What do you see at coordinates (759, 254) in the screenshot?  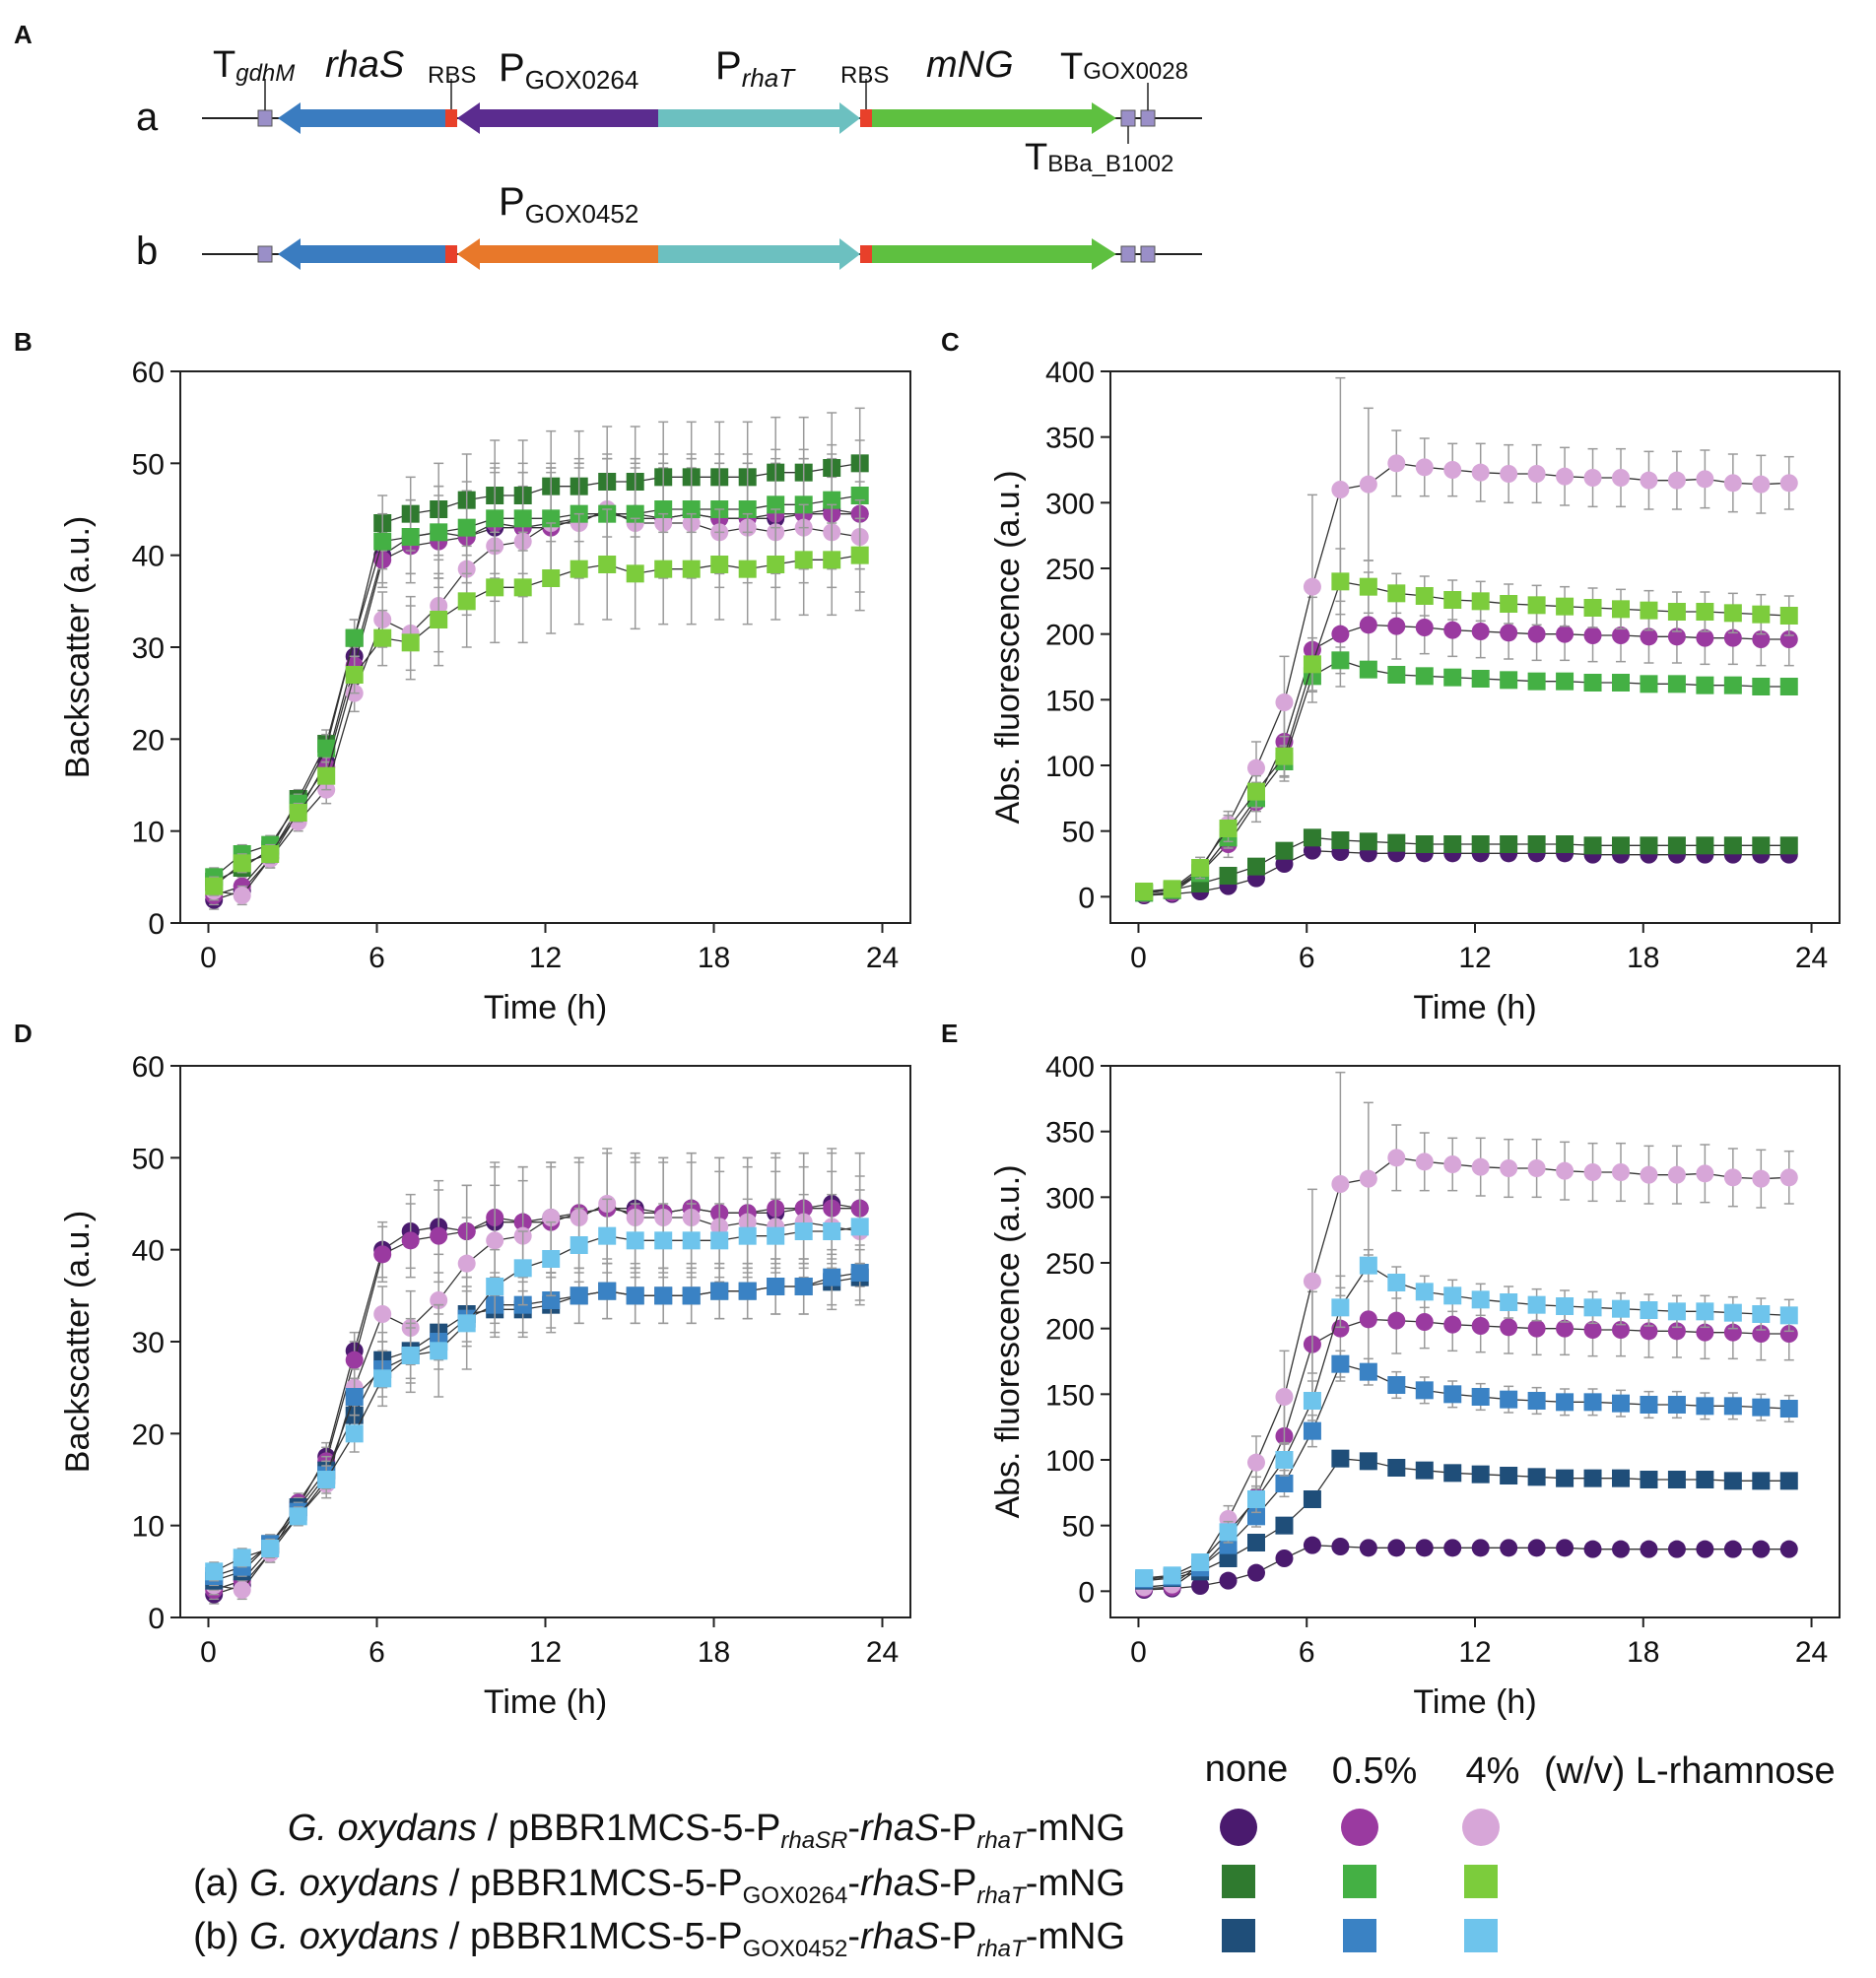 I see `promoter-rhat-arrow-b` at bounding box center [759, 254].